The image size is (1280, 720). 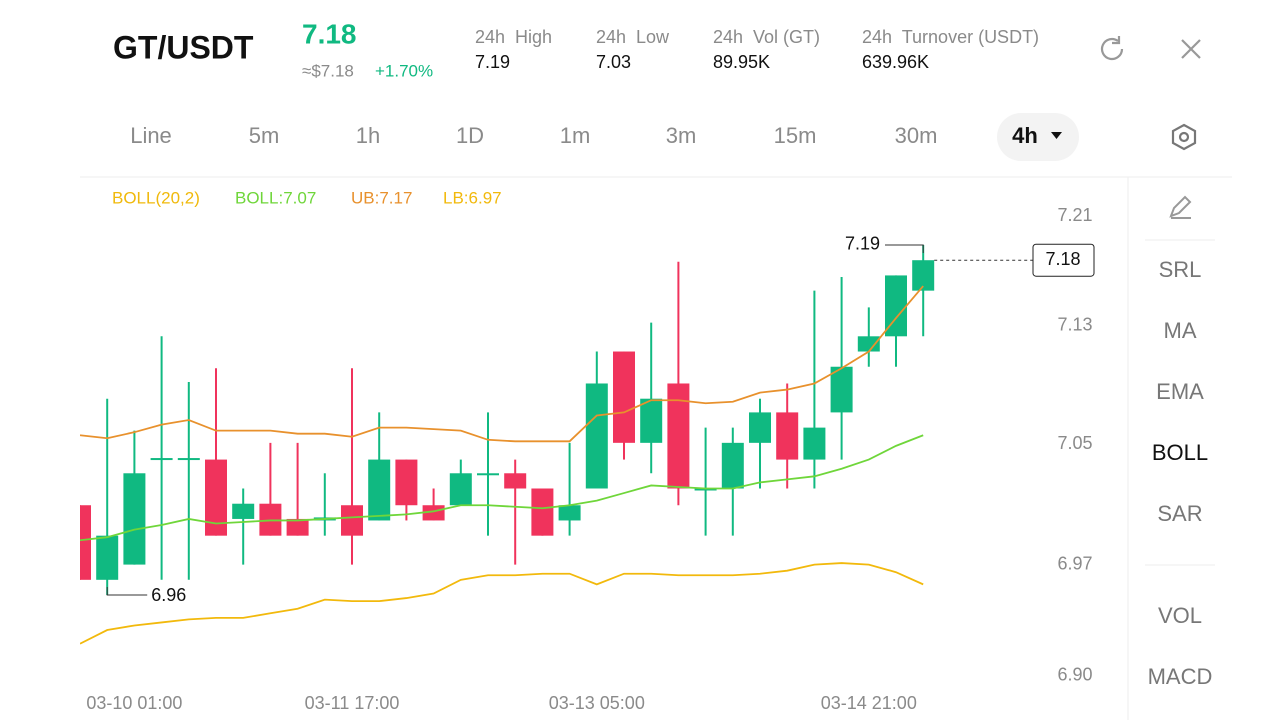 What do you see at coordinates (1191, 49) in the screenshot?
I see `close-icon` at bounding box center [1191, 49].